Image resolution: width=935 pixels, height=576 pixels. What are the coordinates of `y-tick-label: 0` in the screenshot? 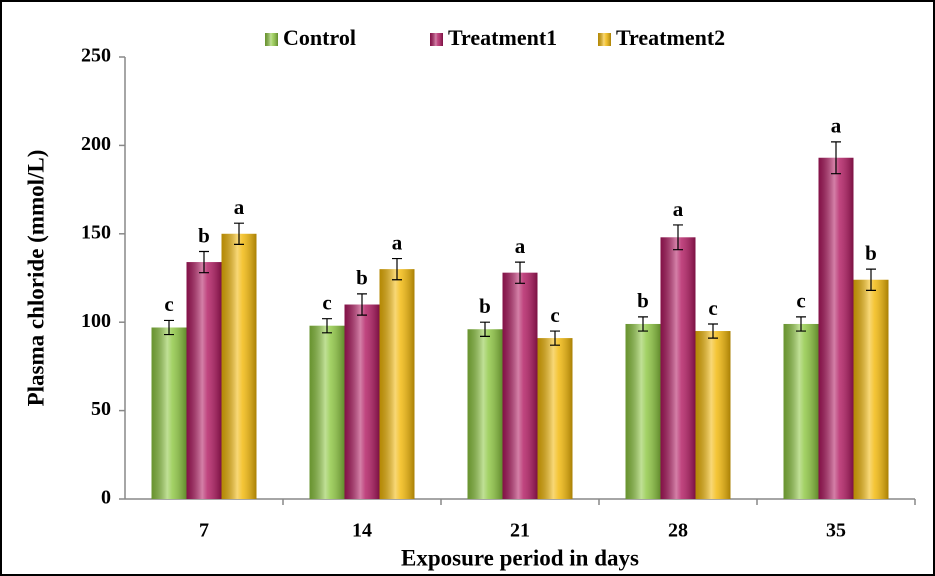 It's located at (106, 498).